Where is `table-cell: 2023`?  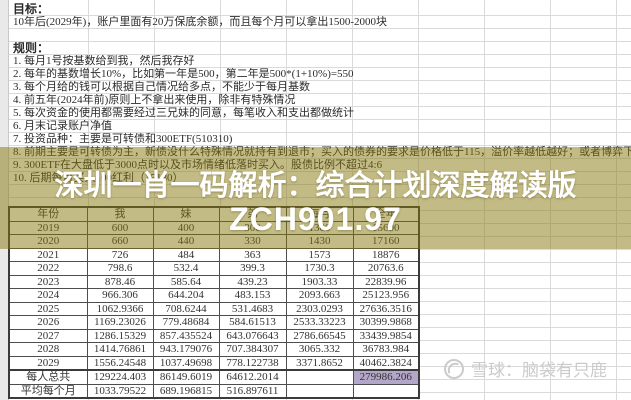 table-cell: 2023 is located at coordinates (48, 281).